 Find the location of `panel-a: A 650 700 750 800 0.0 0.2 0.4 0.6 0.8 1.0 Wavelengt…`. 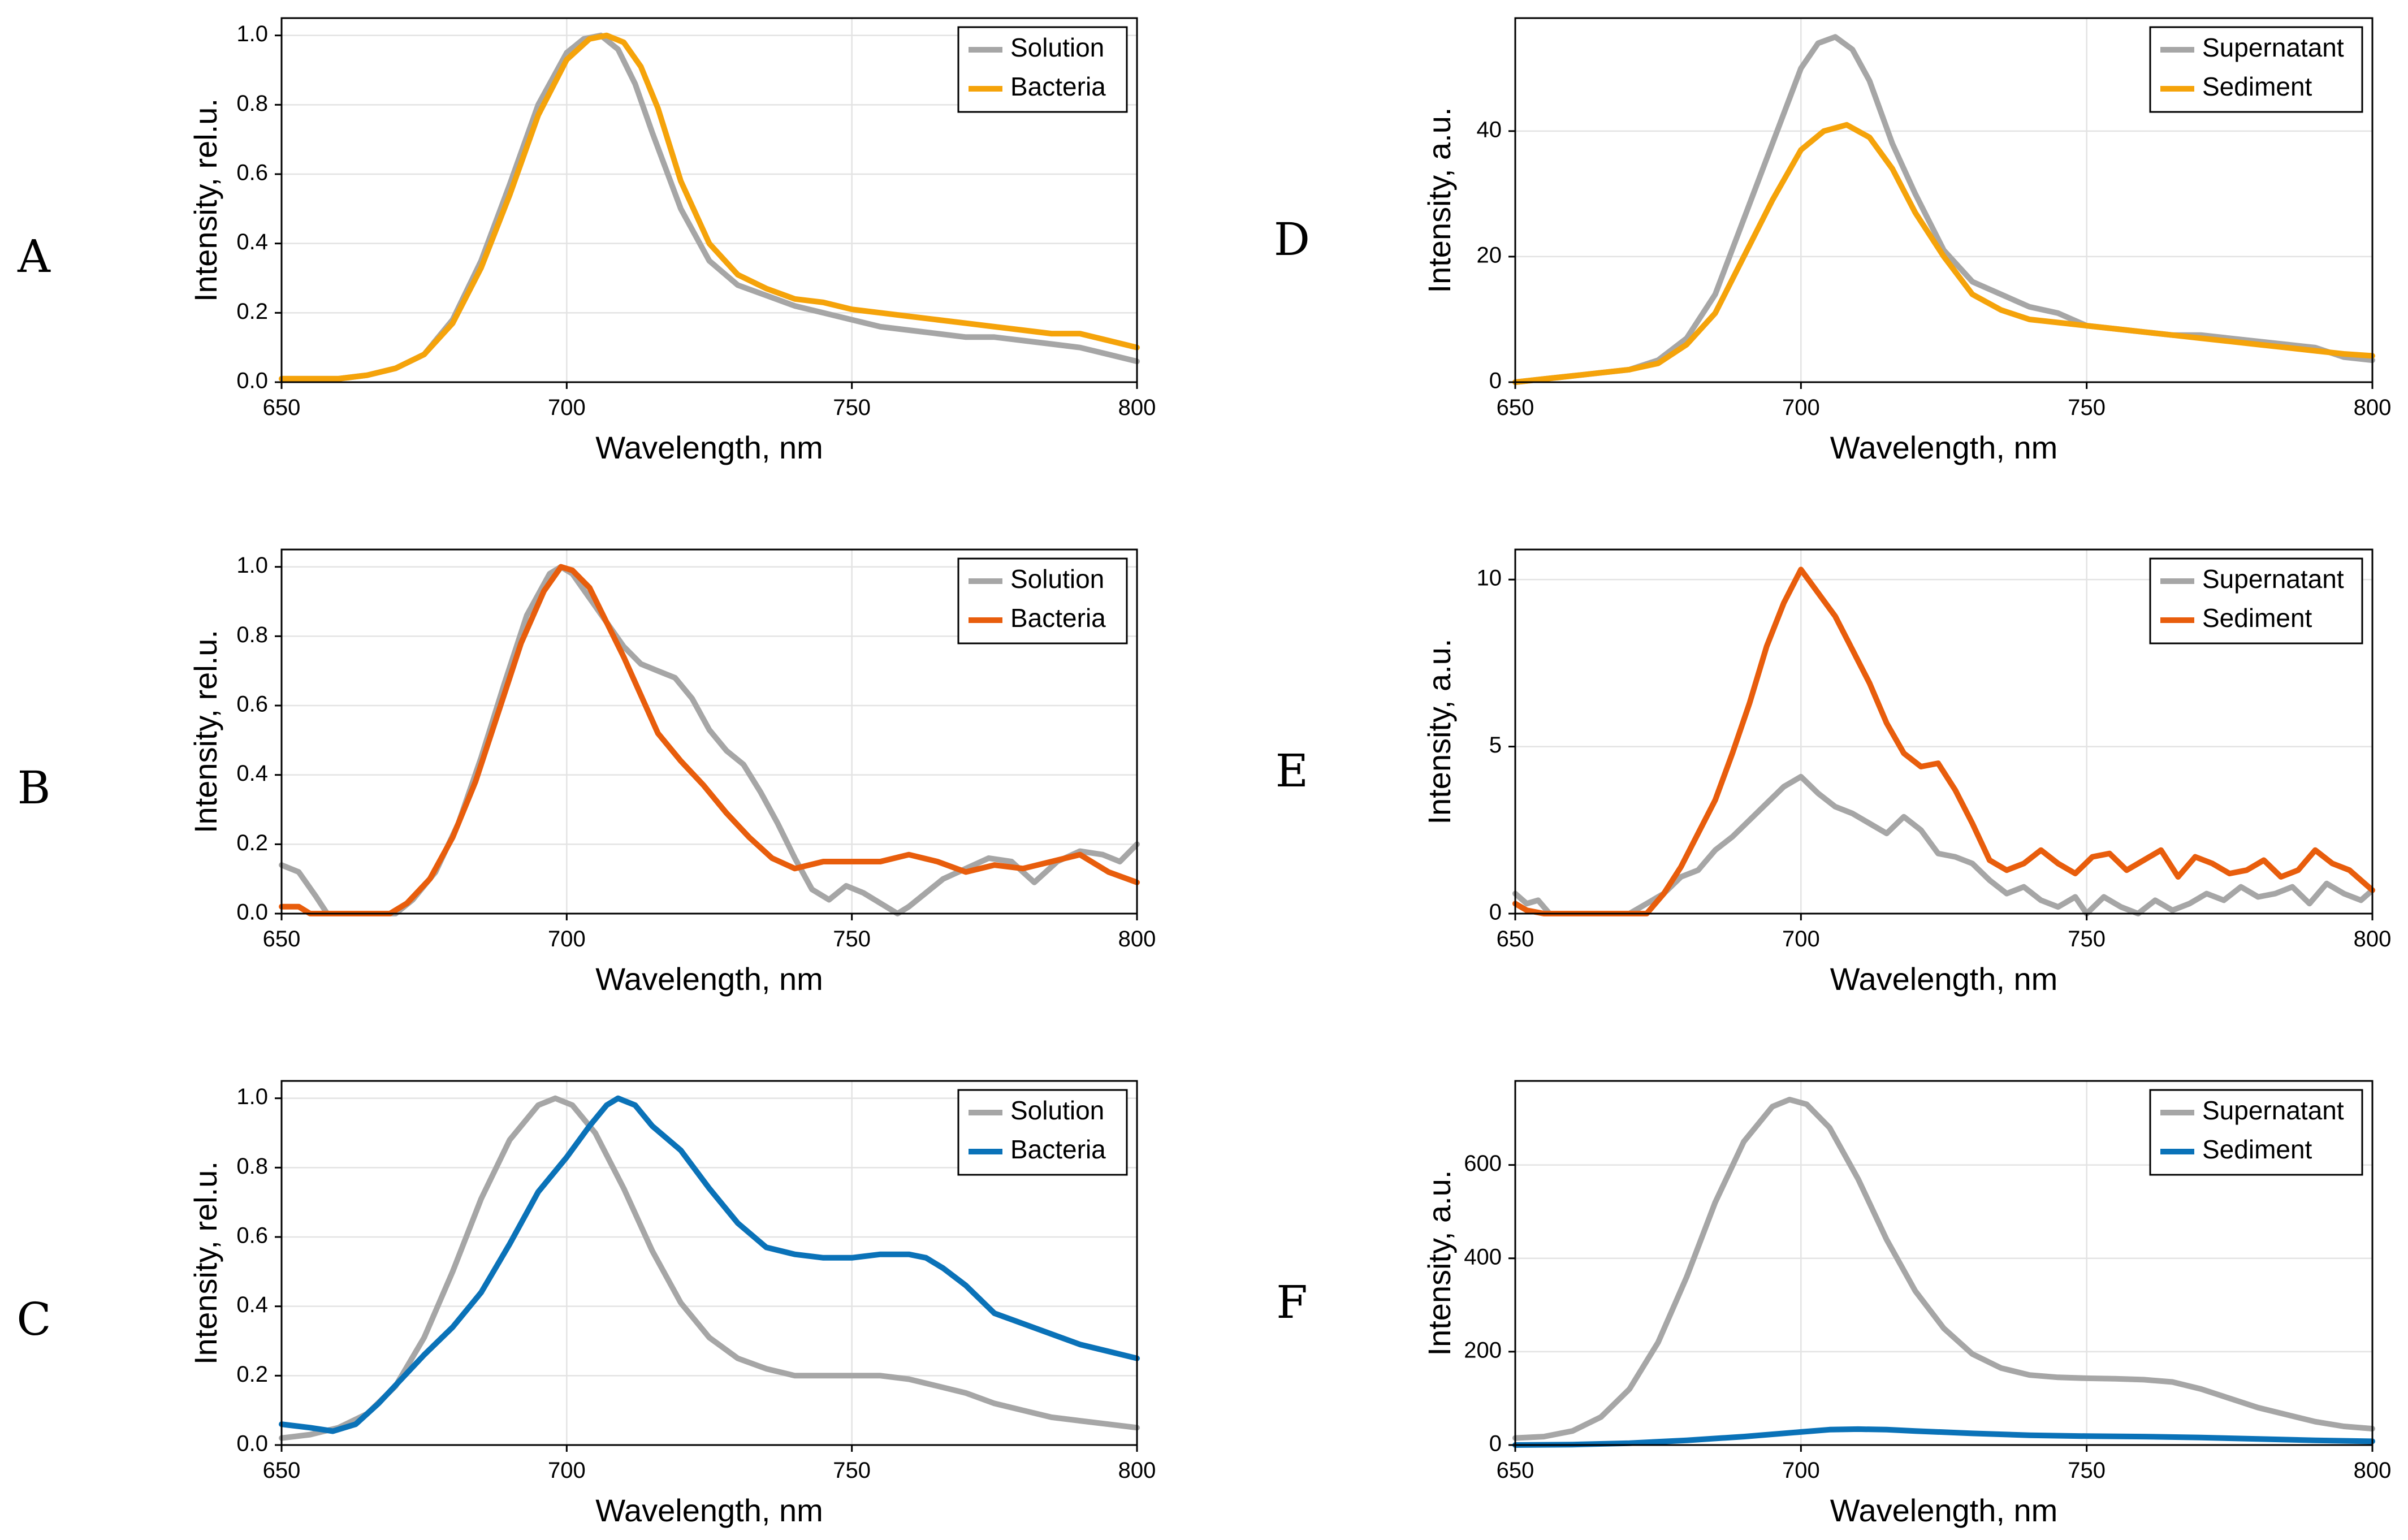

panel-a: A 650 700 750 800 0.0 0.2 0.4 0.6 0.8 1.0 Wavelengt… is located at coordinates (586, 241).